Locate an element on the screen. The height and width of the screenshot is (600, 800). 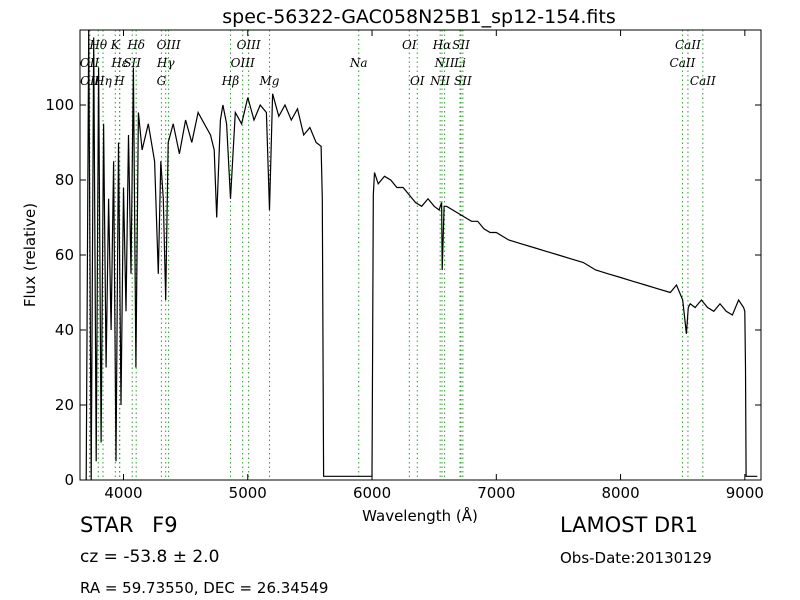
y-axis-label: Flux (relative) is located at coordinates (30, 255).